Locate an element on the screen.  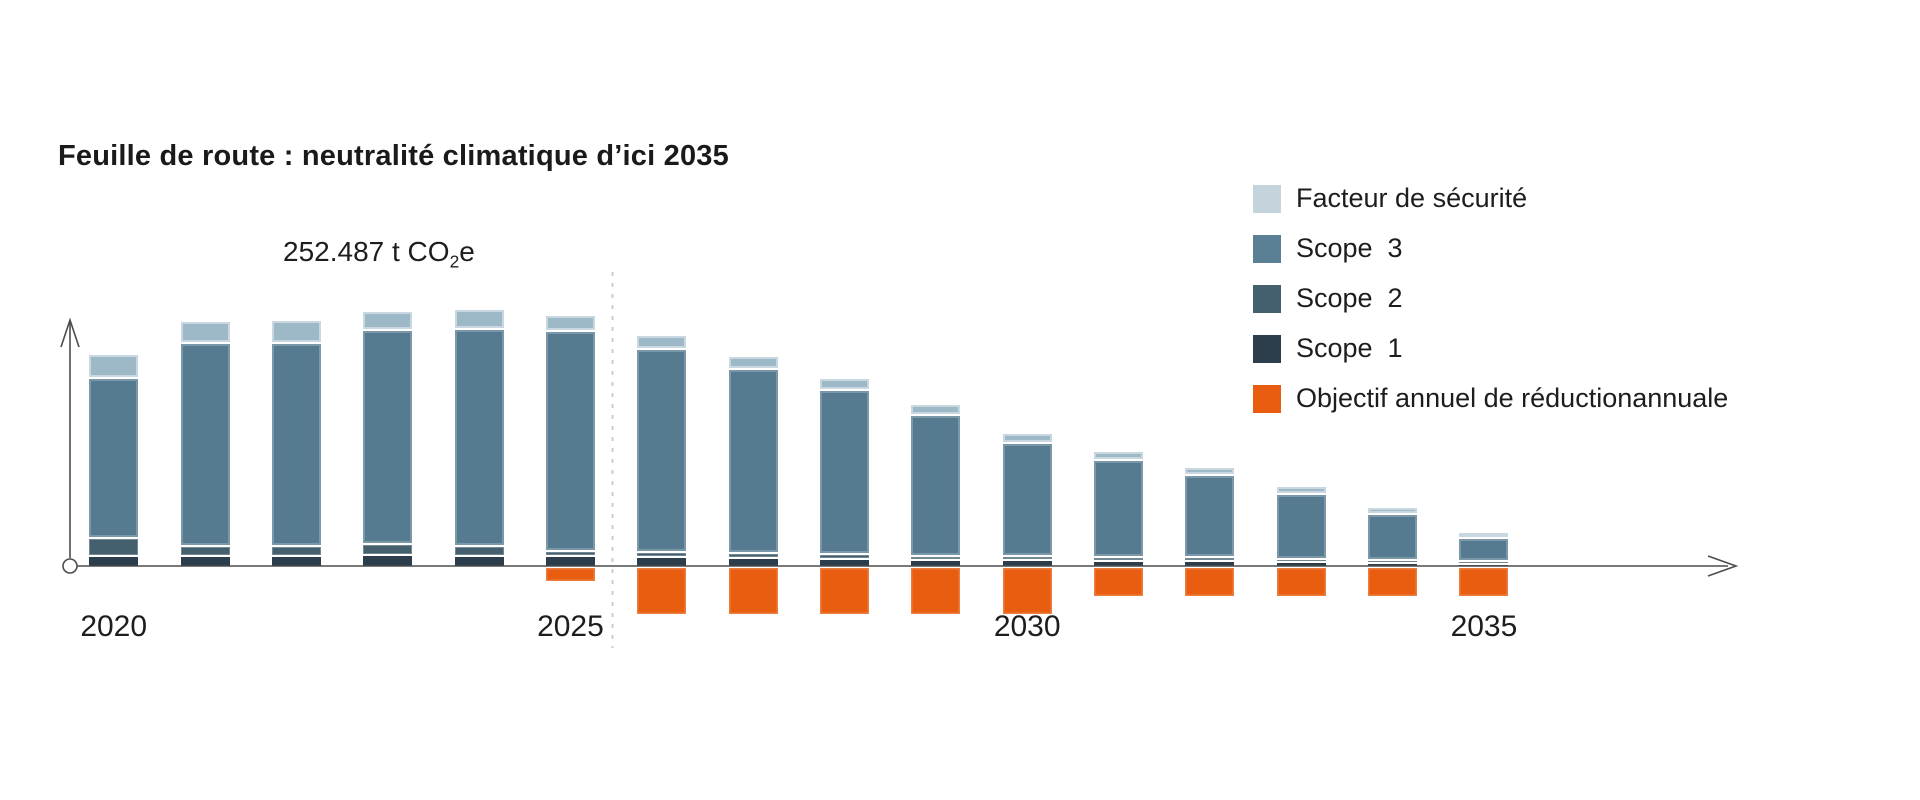
legend-label: Scope 3 is located at coordinates (1349, 248).